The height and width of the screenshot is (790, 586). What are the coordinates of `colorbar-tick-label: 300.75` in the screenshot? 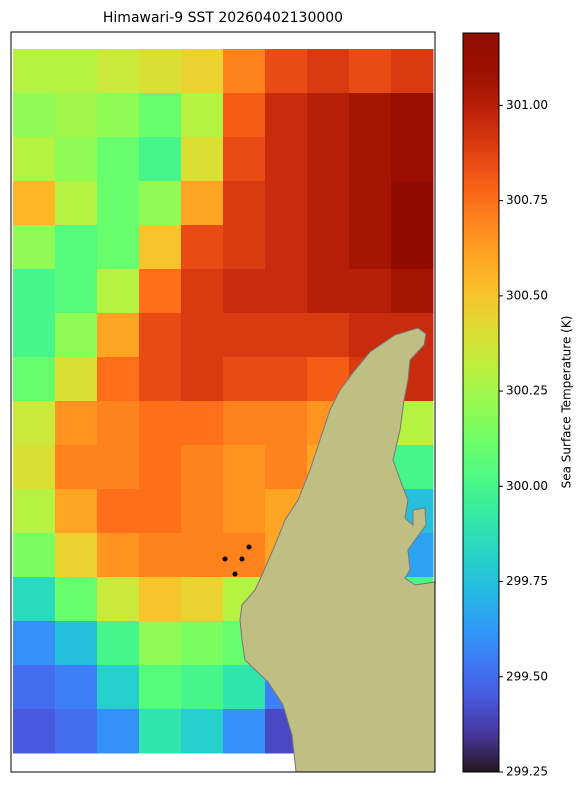 It's located at (527, 200).